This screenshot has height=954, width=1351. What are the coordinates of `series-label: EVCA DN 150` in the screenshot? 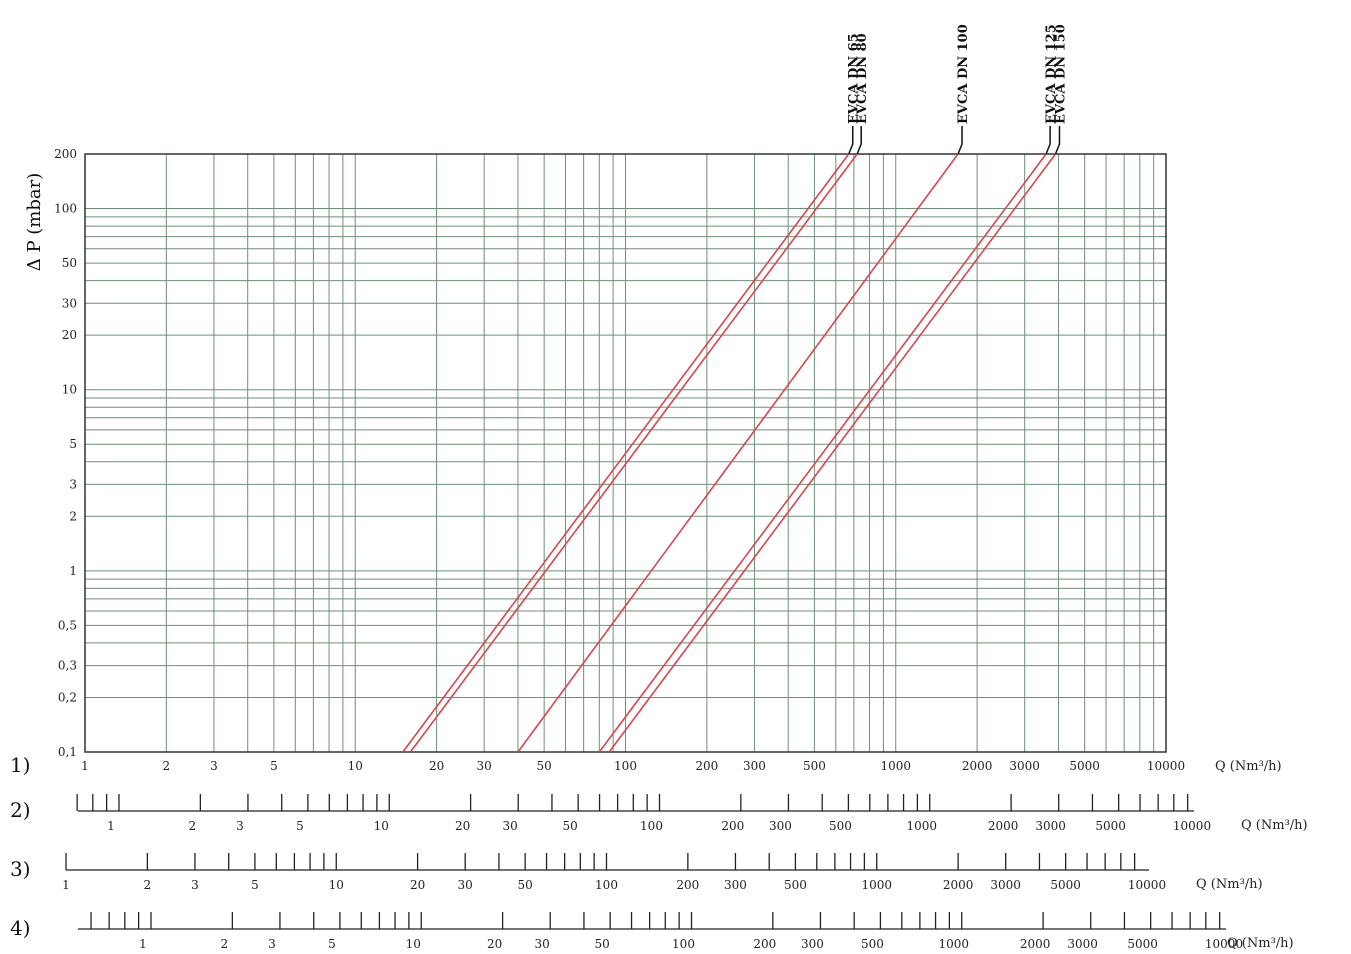 It's located at (1060, 74).